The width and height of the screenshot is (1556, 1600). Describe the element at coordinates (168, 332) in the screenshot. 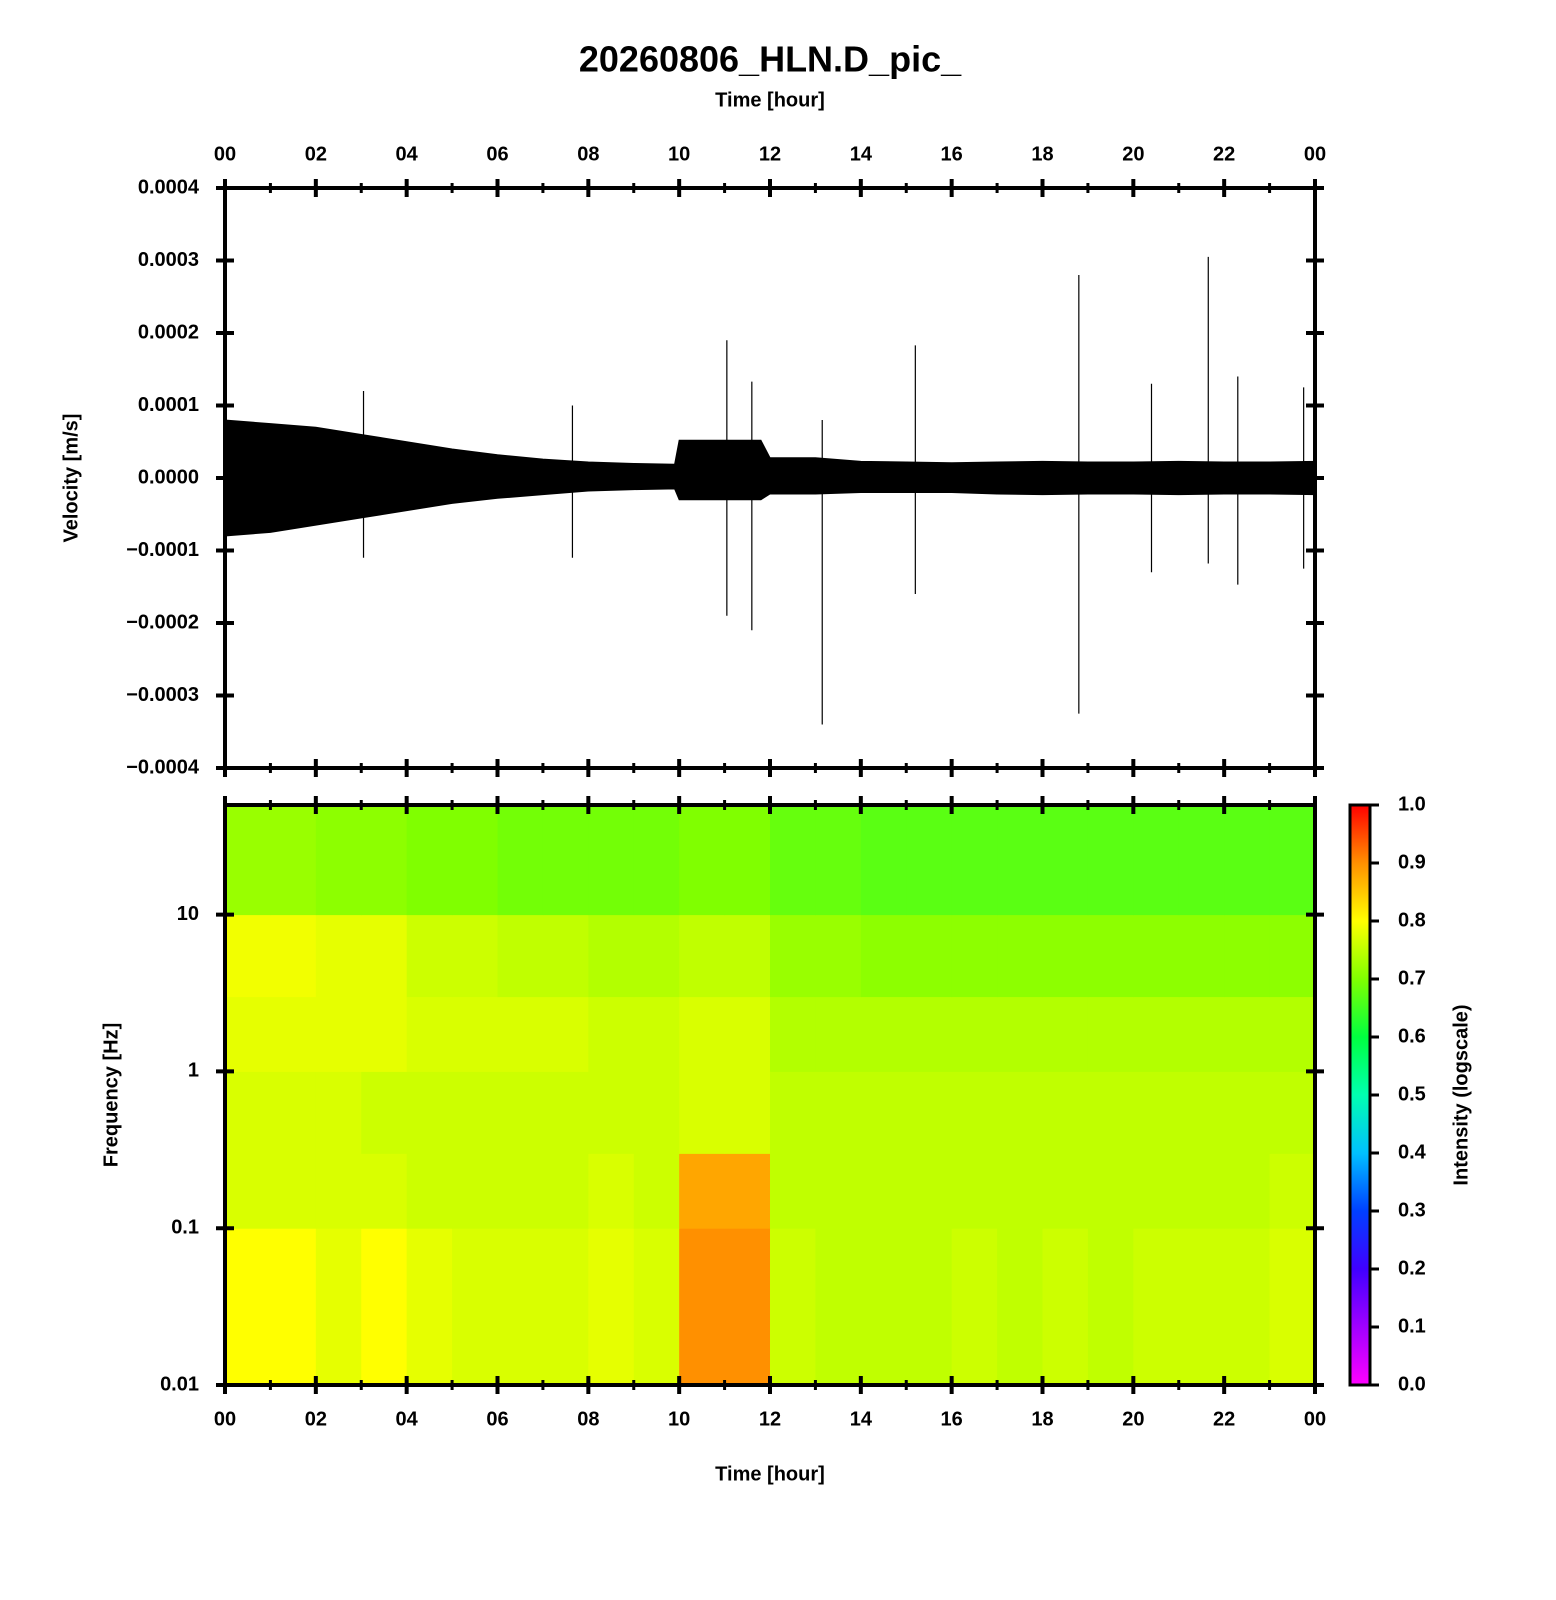

I see `y-tick-label: 0.0002` at that location.